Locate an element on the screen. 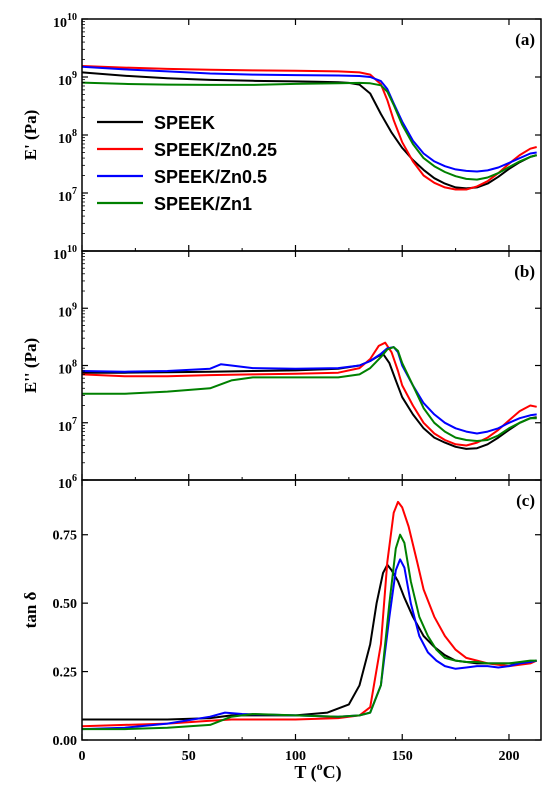 This screenshot has height=790, width=550. legend: SPEEK SPEEK/Zn0.25 SPEEK/Zn0.5 SPEEK/Zn1 is located at coordinates (187, 163).